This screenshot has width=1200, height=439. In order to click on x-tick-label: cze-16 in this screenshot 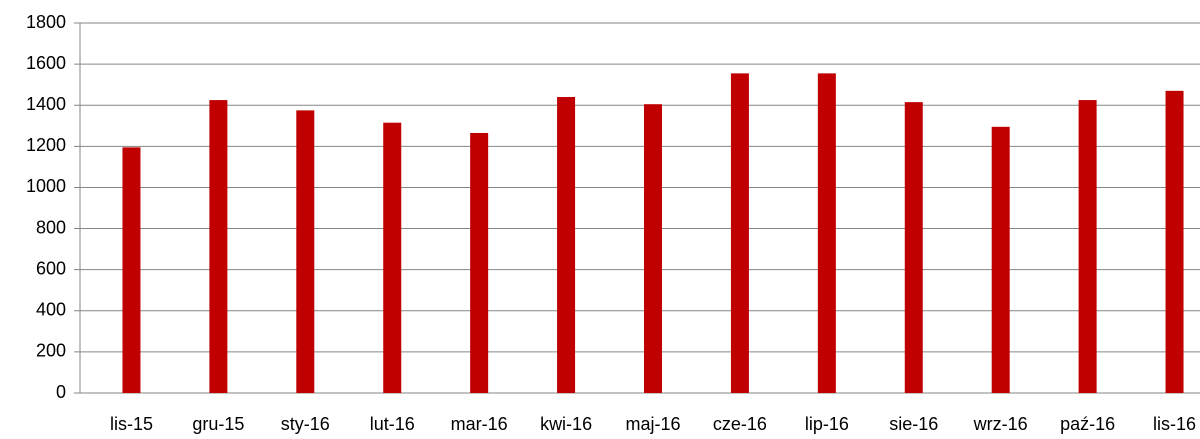, I will do `click(740, 424)`.